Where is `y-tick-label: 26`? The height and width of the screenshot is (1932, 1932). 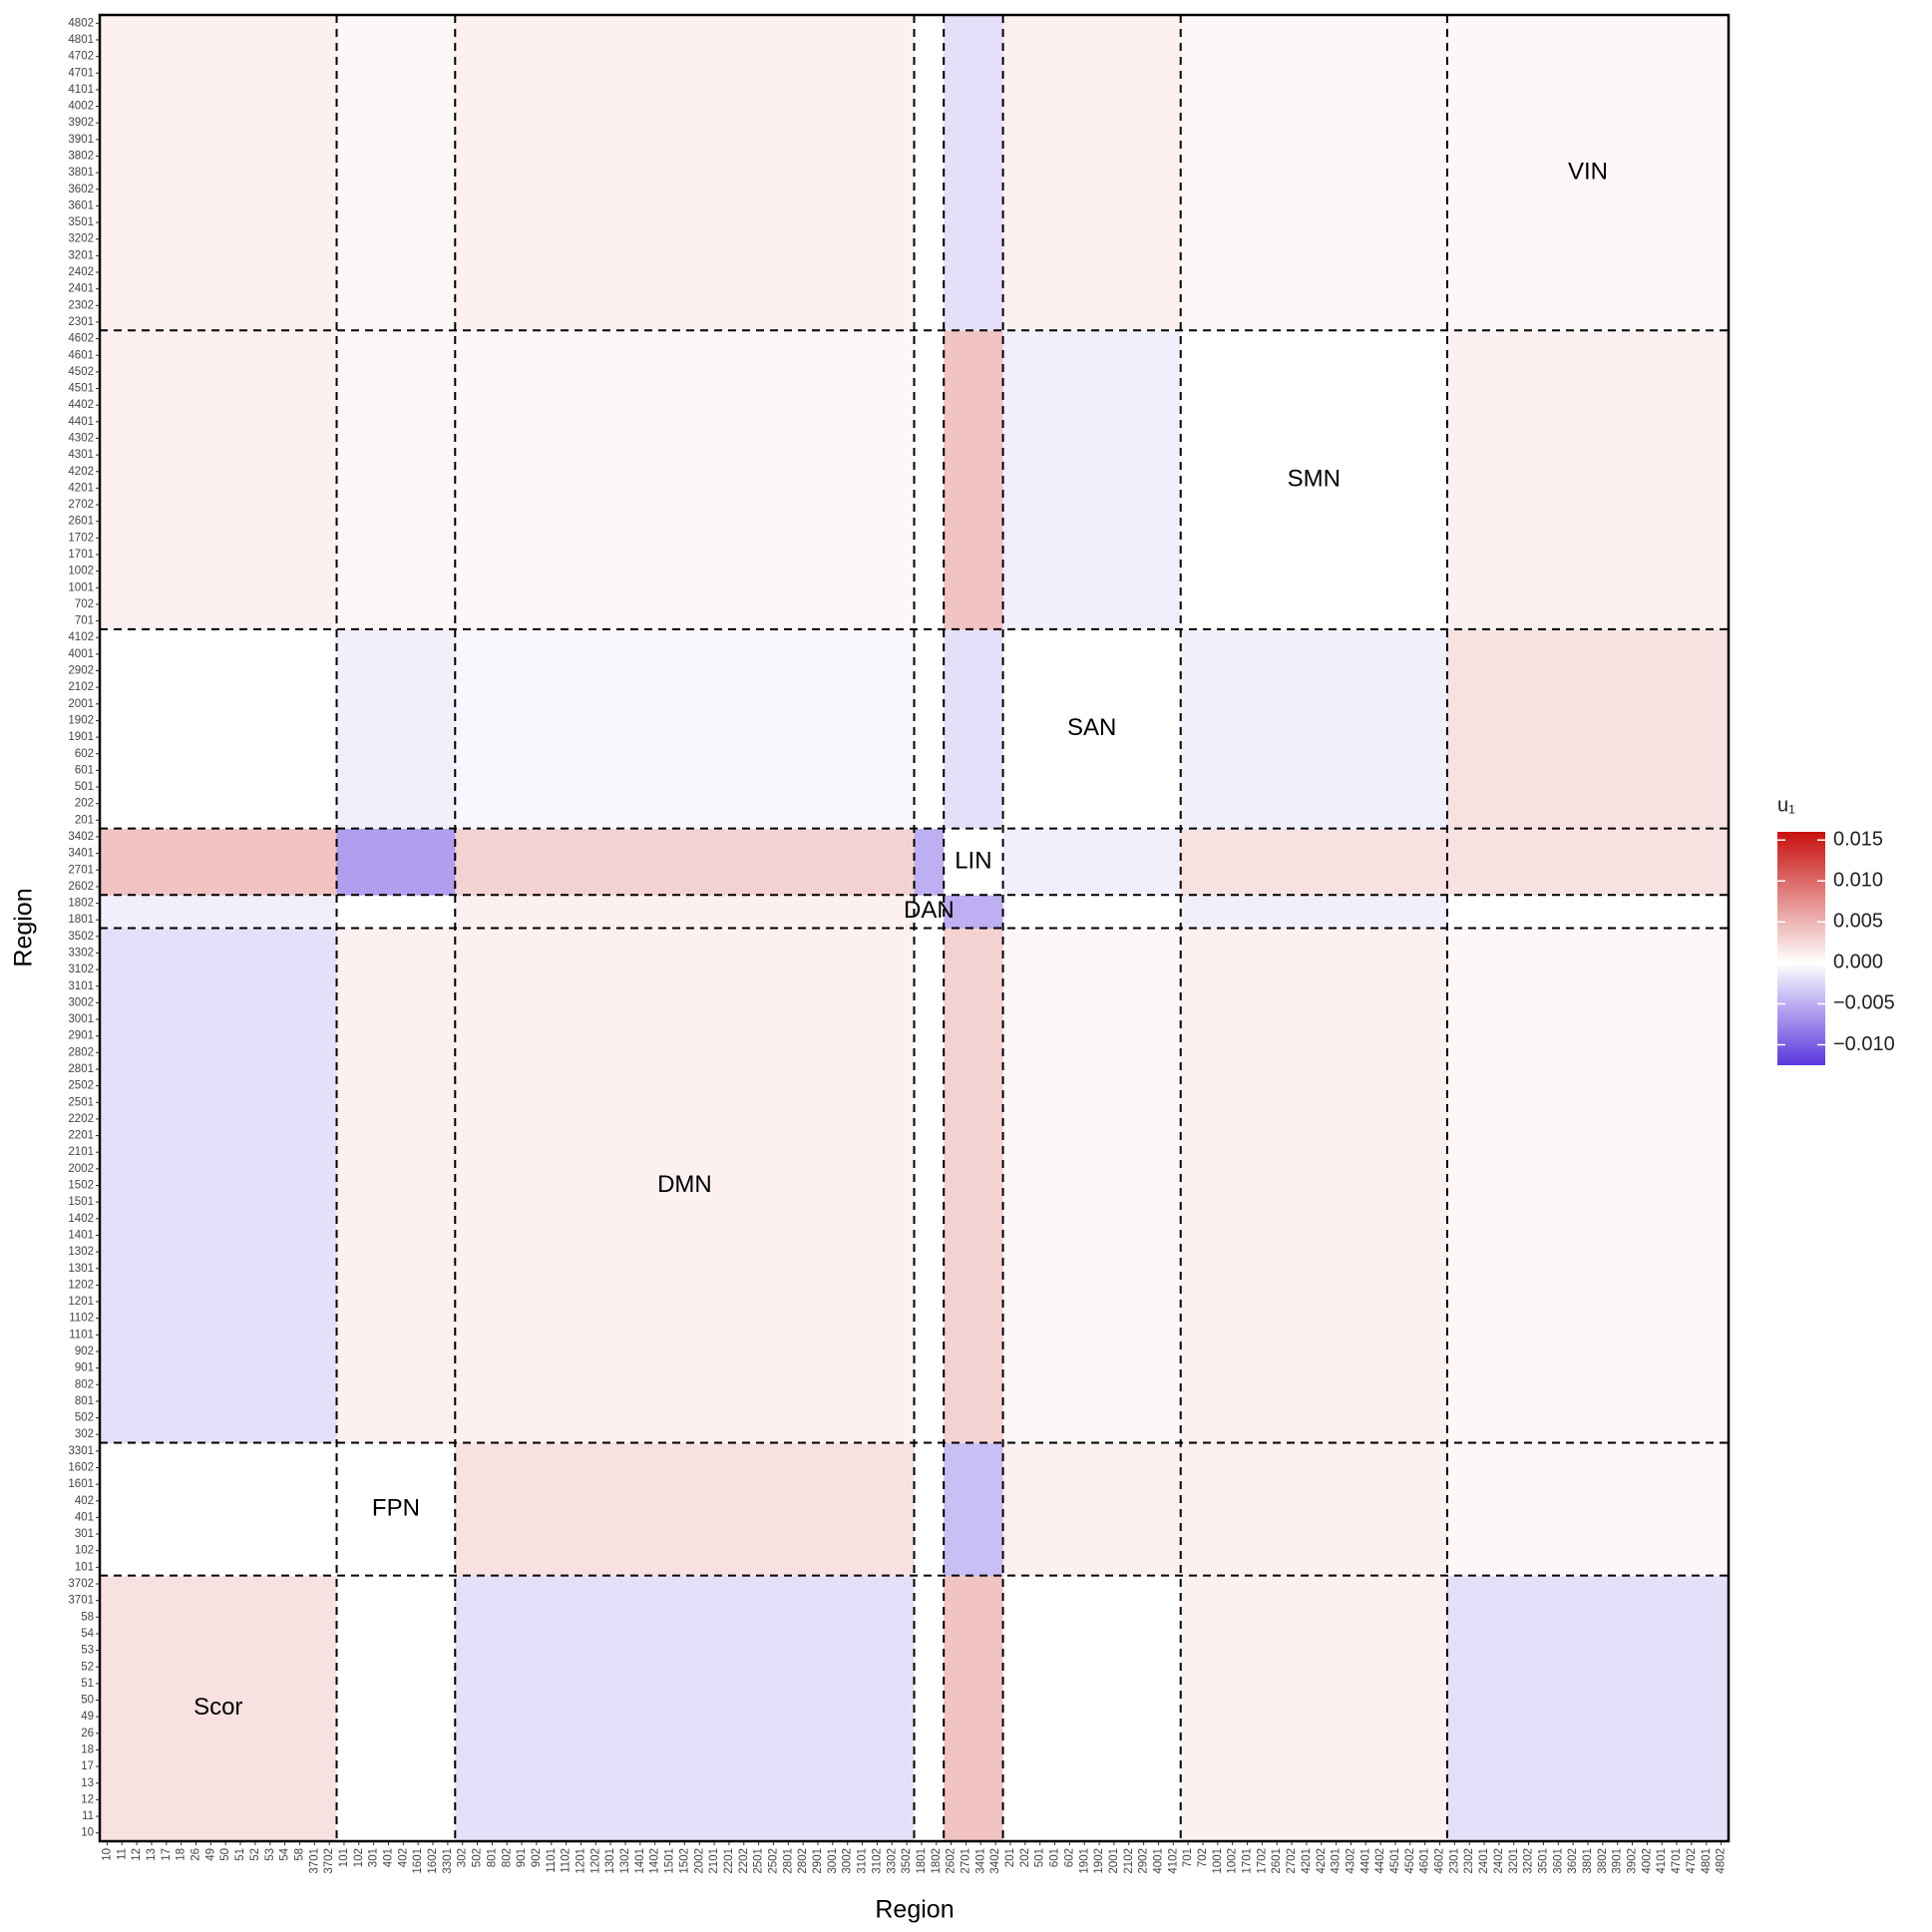 y-tick-label: 26 is located at coordinates (88, 1734).